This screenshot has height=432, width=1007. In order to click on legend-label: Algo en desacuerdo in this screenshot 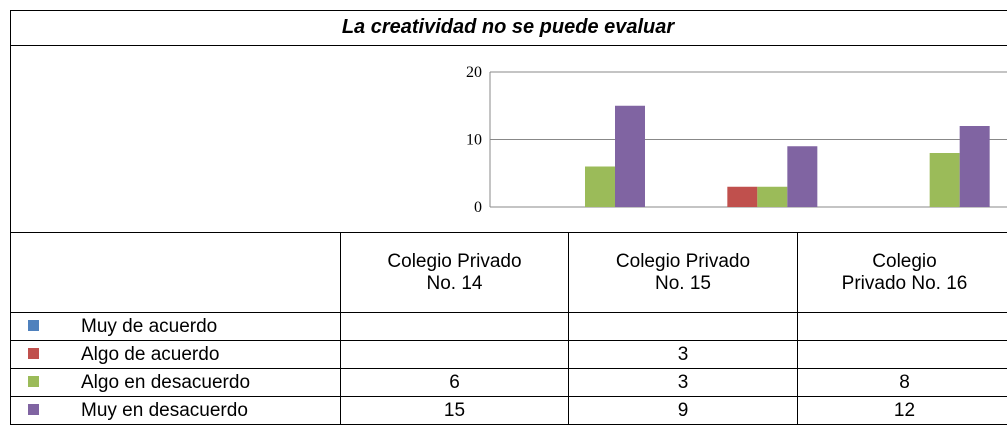, I will do `click(175, 382)`.